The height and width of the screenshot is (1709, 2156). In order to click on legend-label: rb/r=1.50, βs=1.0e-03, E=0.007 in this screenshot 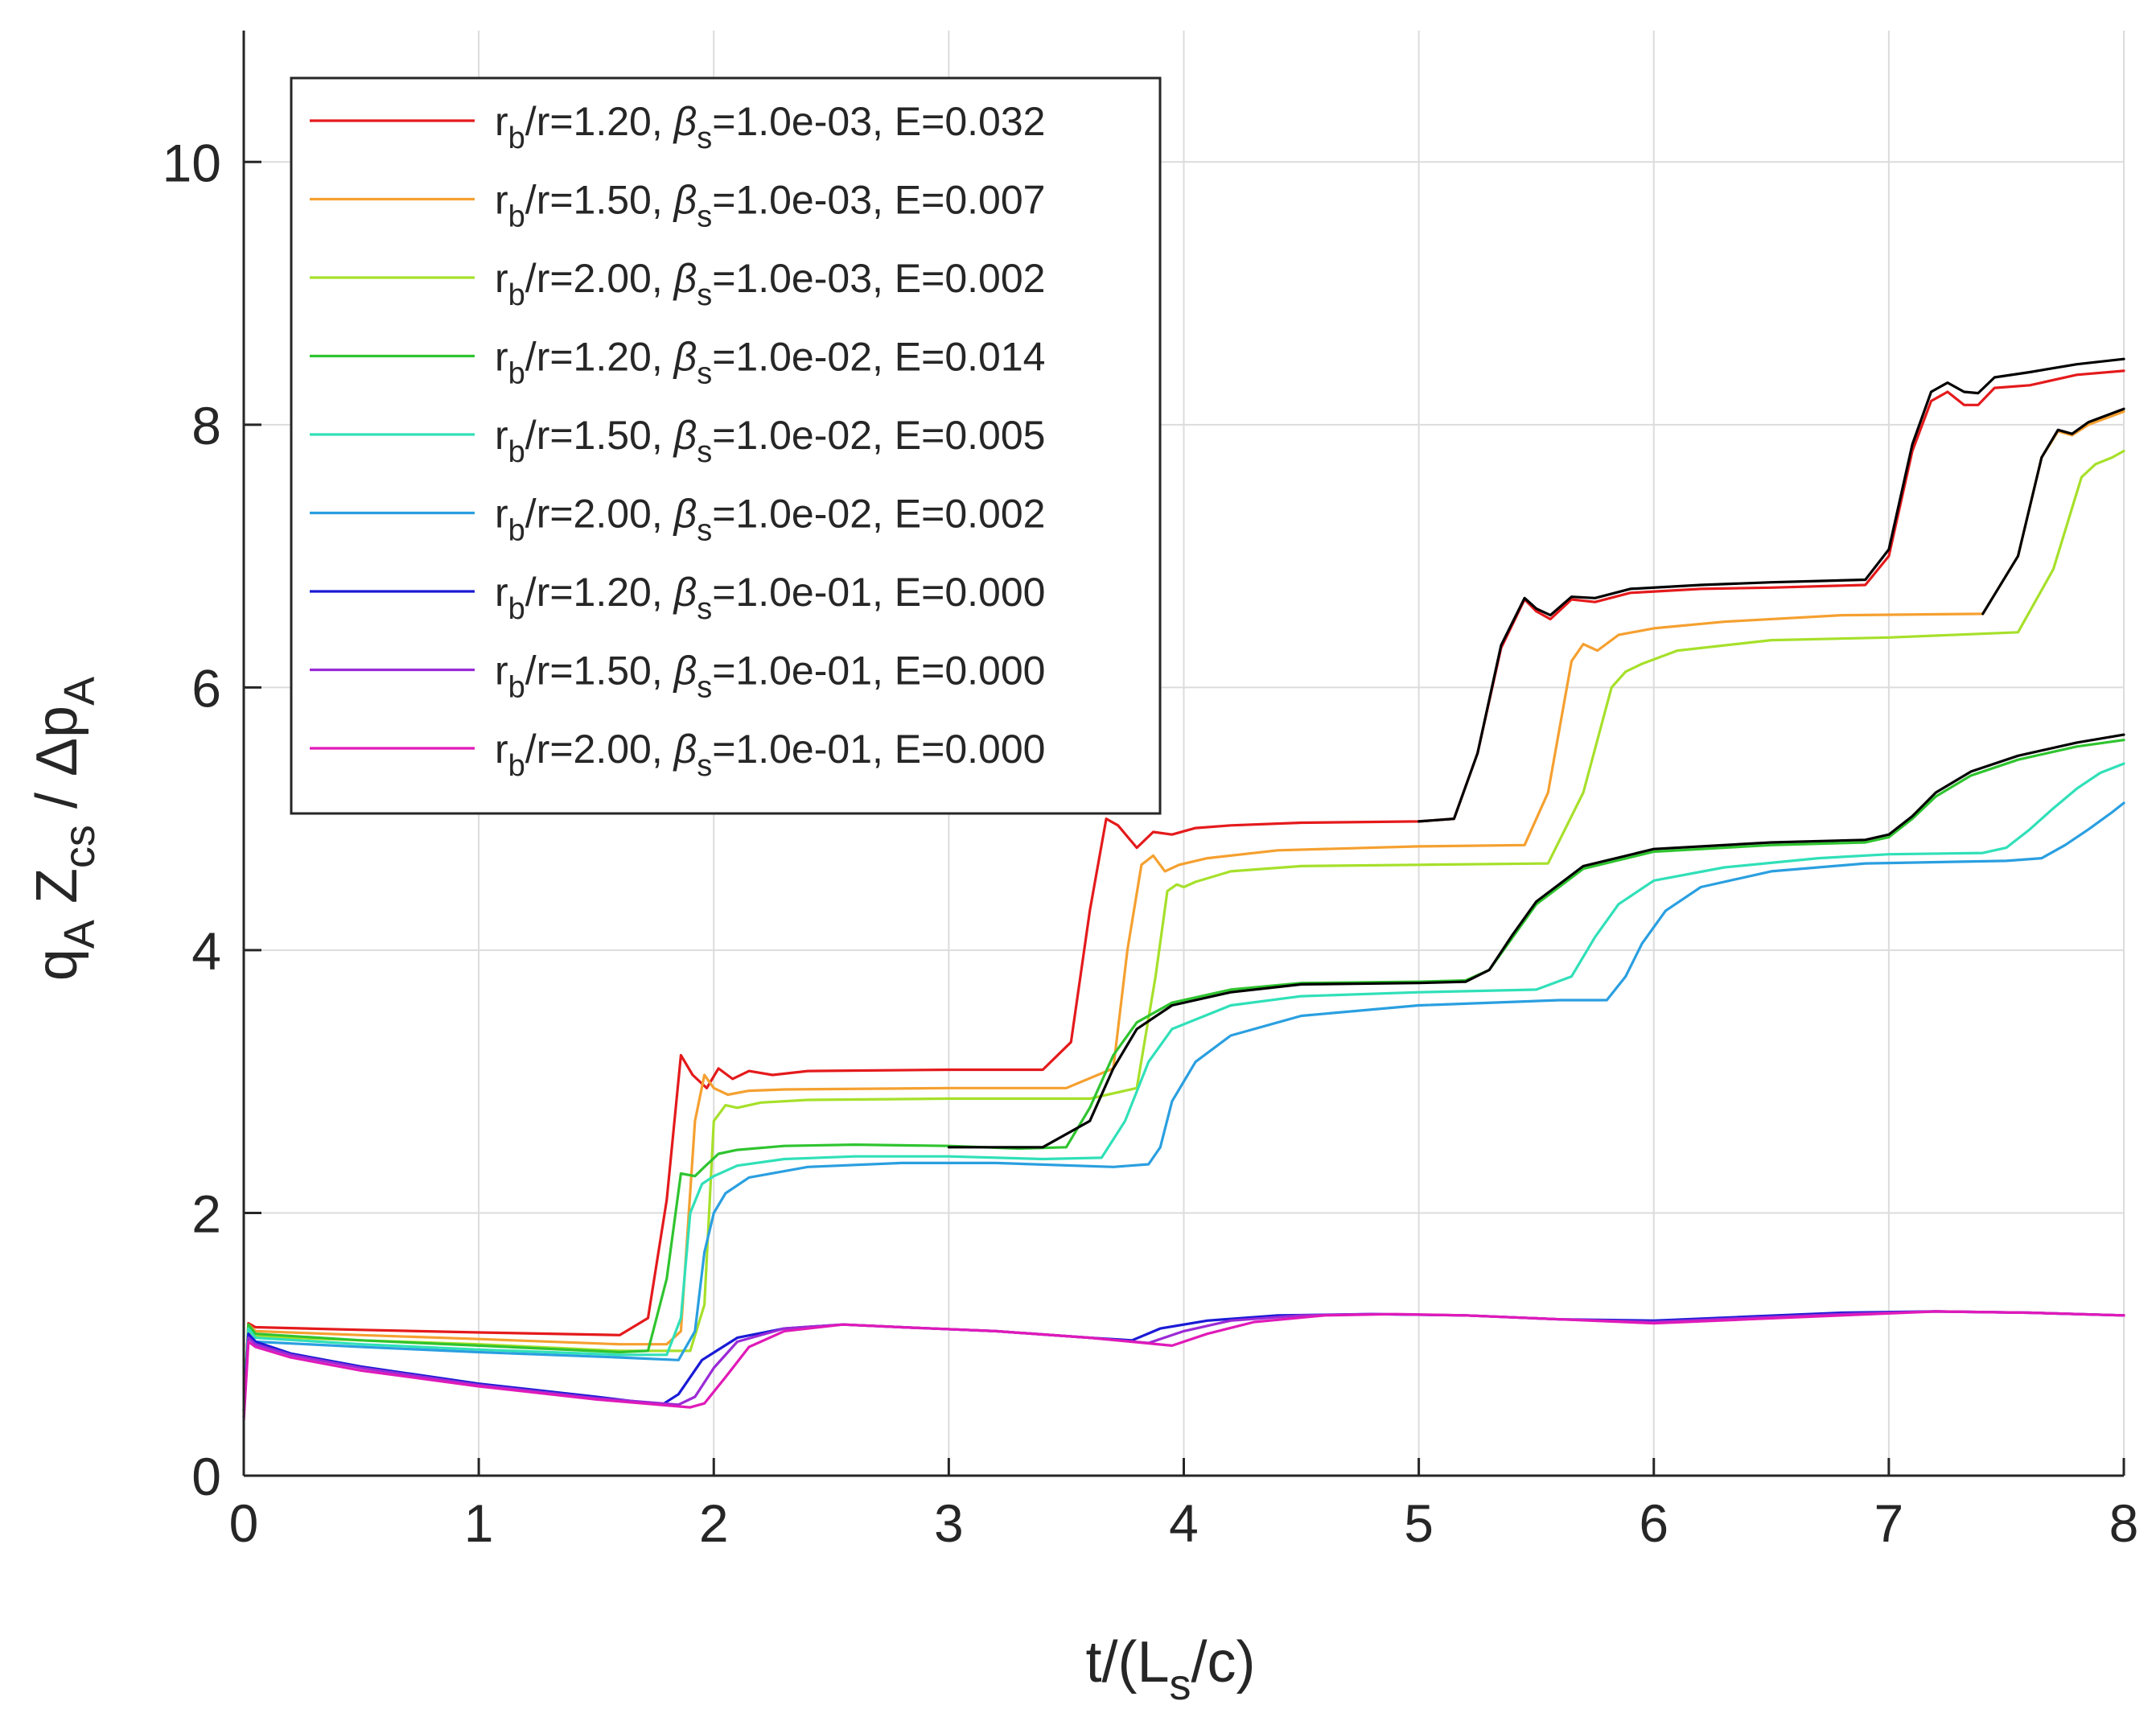, I will do `click(770, 206)`.